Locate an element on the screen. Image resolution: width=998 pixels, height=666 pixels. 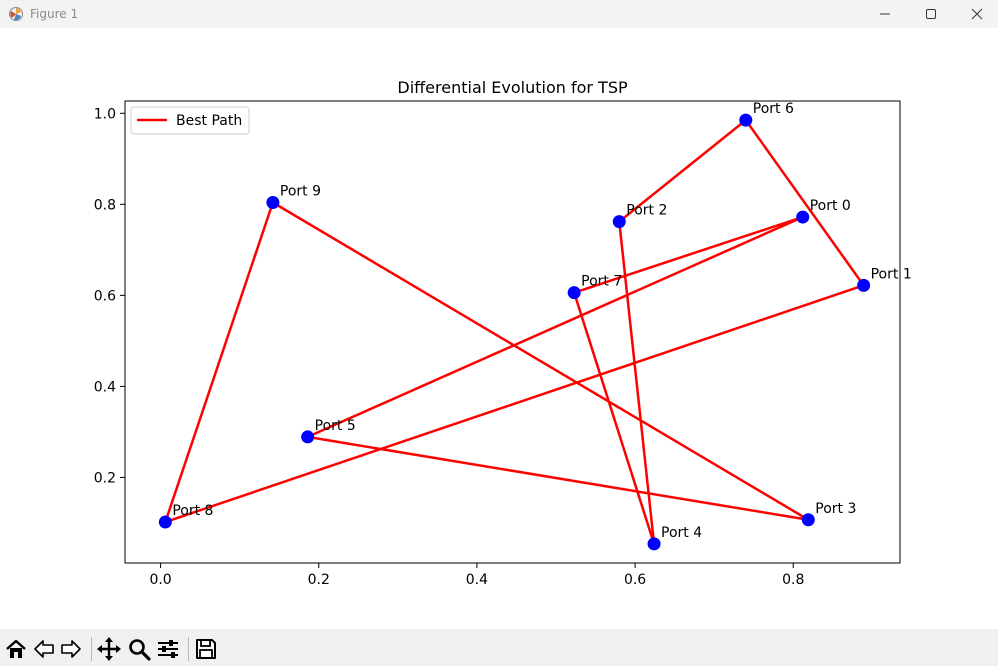
y-axis: 0.2 0.4 0.6 0.8 1.0 is located at coordinates (109, 296).